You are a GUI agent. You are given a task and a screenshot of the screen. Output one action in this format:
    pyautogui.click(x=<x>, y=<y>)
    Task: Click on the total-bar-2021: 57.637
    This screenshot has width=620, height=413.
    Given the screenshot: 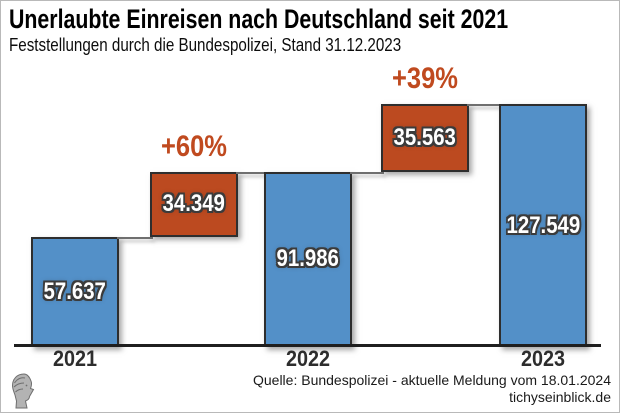 What is the action you would take?
    pyautogui.click(x=75, y=292)
    